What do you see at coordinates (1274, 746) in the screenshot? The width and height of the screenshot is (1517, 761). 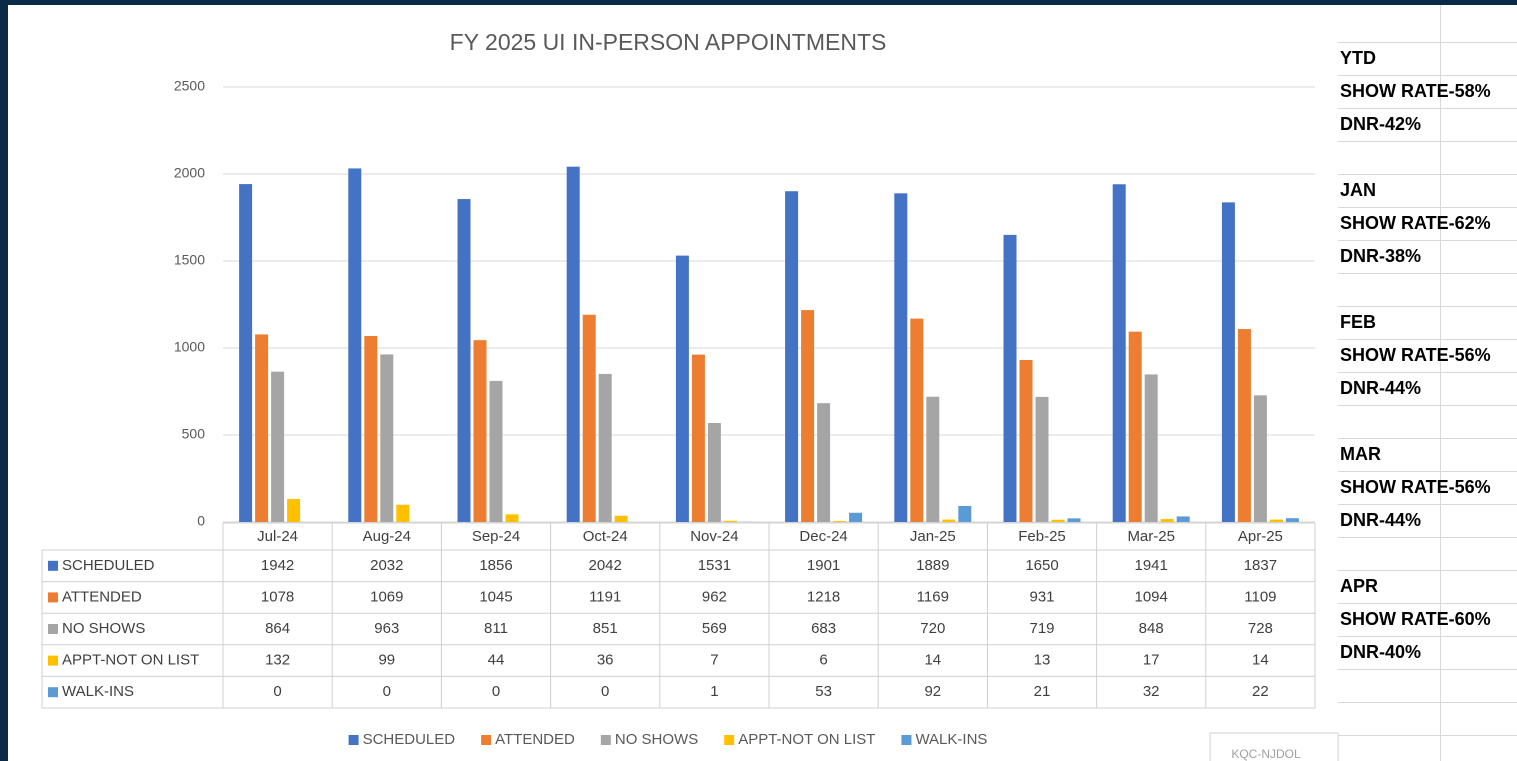 I see `stamp-box` at bounding box center [1274, 746].